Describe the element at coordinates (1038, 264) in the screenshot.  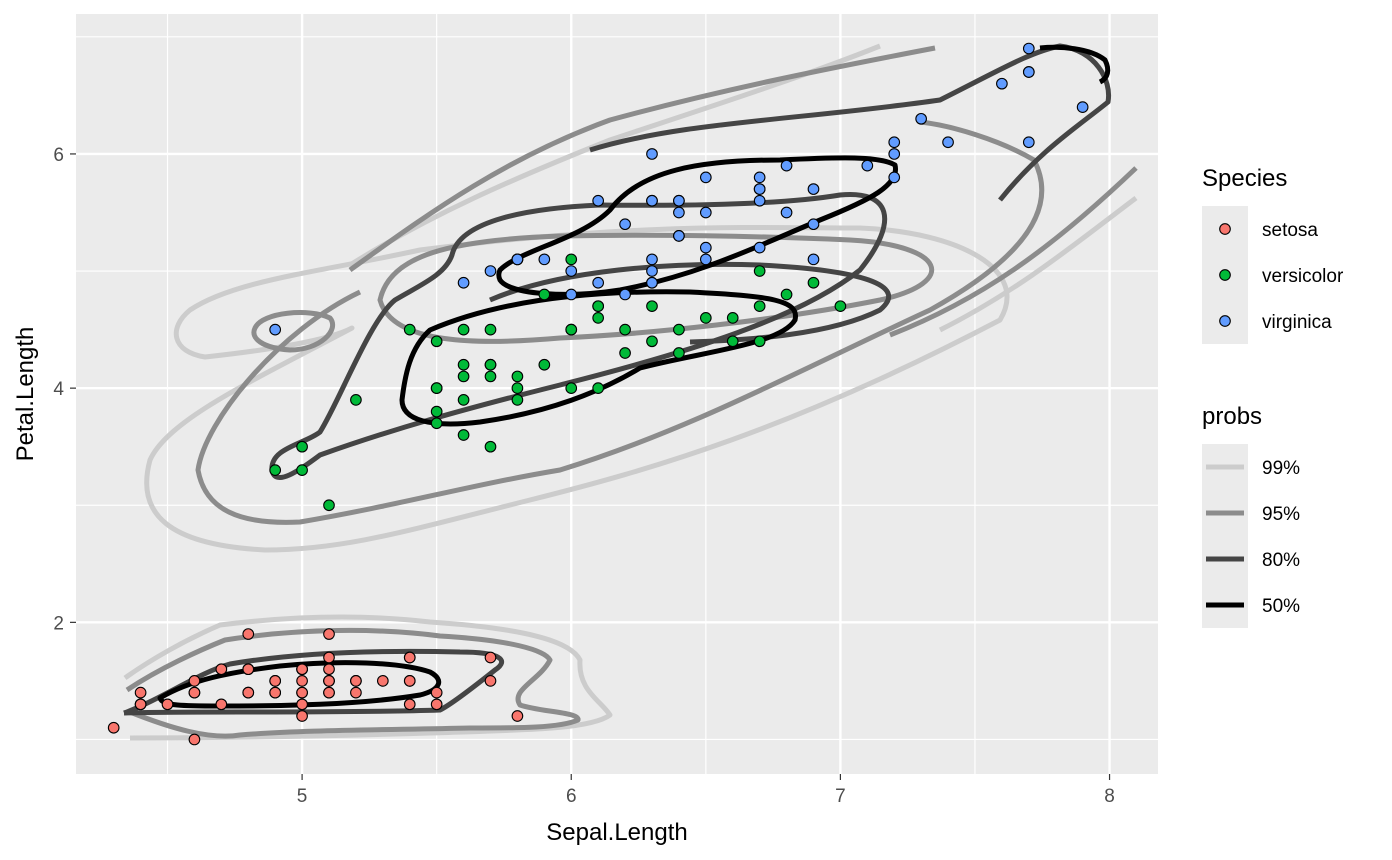
I see `contour-99-upper-band-lower` at that location.